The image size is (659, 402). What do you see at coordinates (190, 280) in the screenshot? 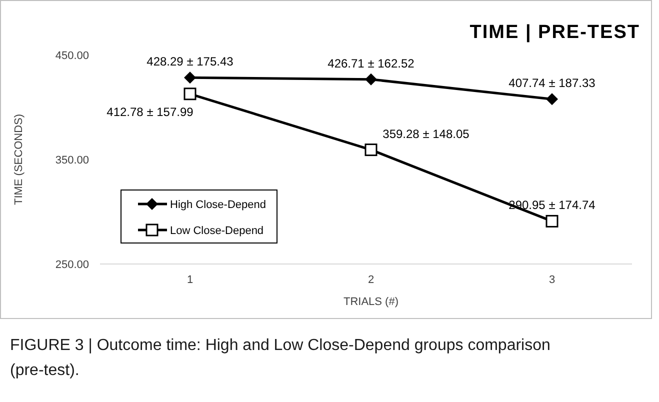
I see `x-tick-label: 1` at bounding box center [190, 280].